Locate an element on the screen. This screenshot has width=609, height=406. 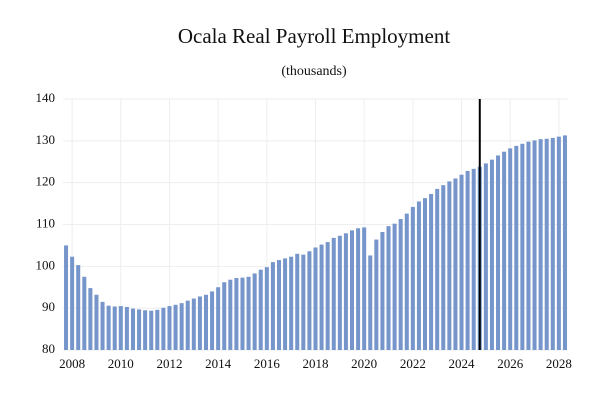
y-tick-label: 130 is located at coordinates (46, 139).